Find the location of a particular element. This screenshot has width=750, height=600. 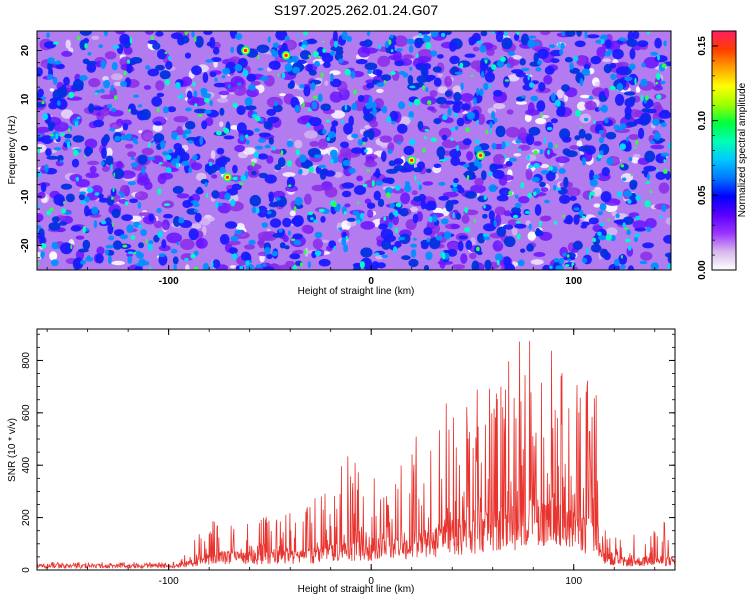

colorbar-gradient is located at coordinates (724, 150).